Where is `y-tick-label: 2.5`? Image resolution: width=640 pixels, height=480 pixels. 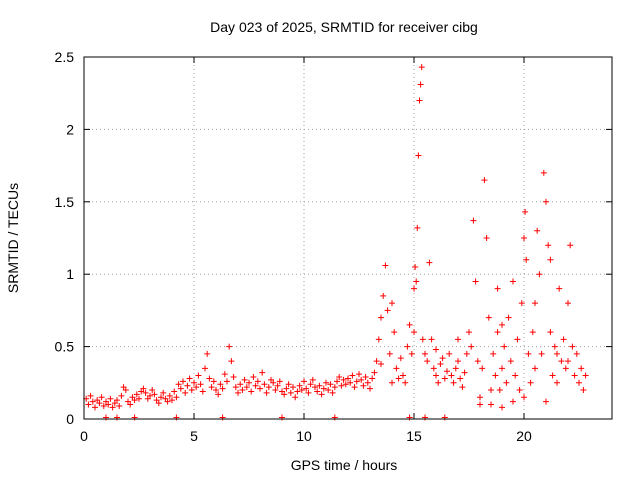 y-tick-label: 2.5 is located at coordinates (65, 57).